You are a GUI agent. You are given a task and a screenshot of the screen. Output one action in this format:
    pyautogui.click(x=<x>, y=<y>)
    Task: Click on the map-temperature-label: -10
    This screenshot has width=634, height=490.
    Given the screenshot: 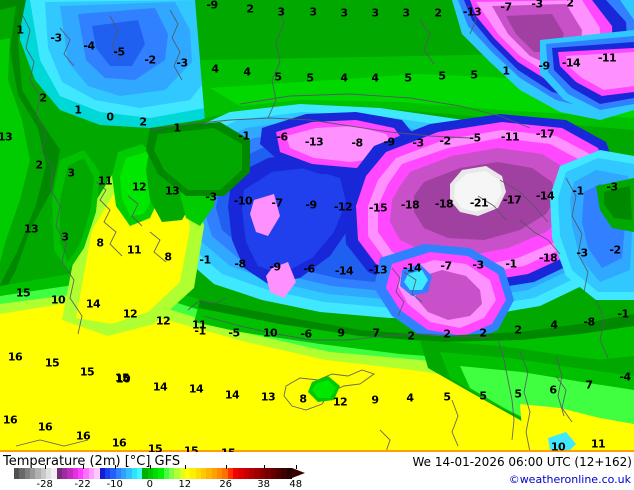 What is the action you would take?
    pyautogui.click(x=243, y=201)
    